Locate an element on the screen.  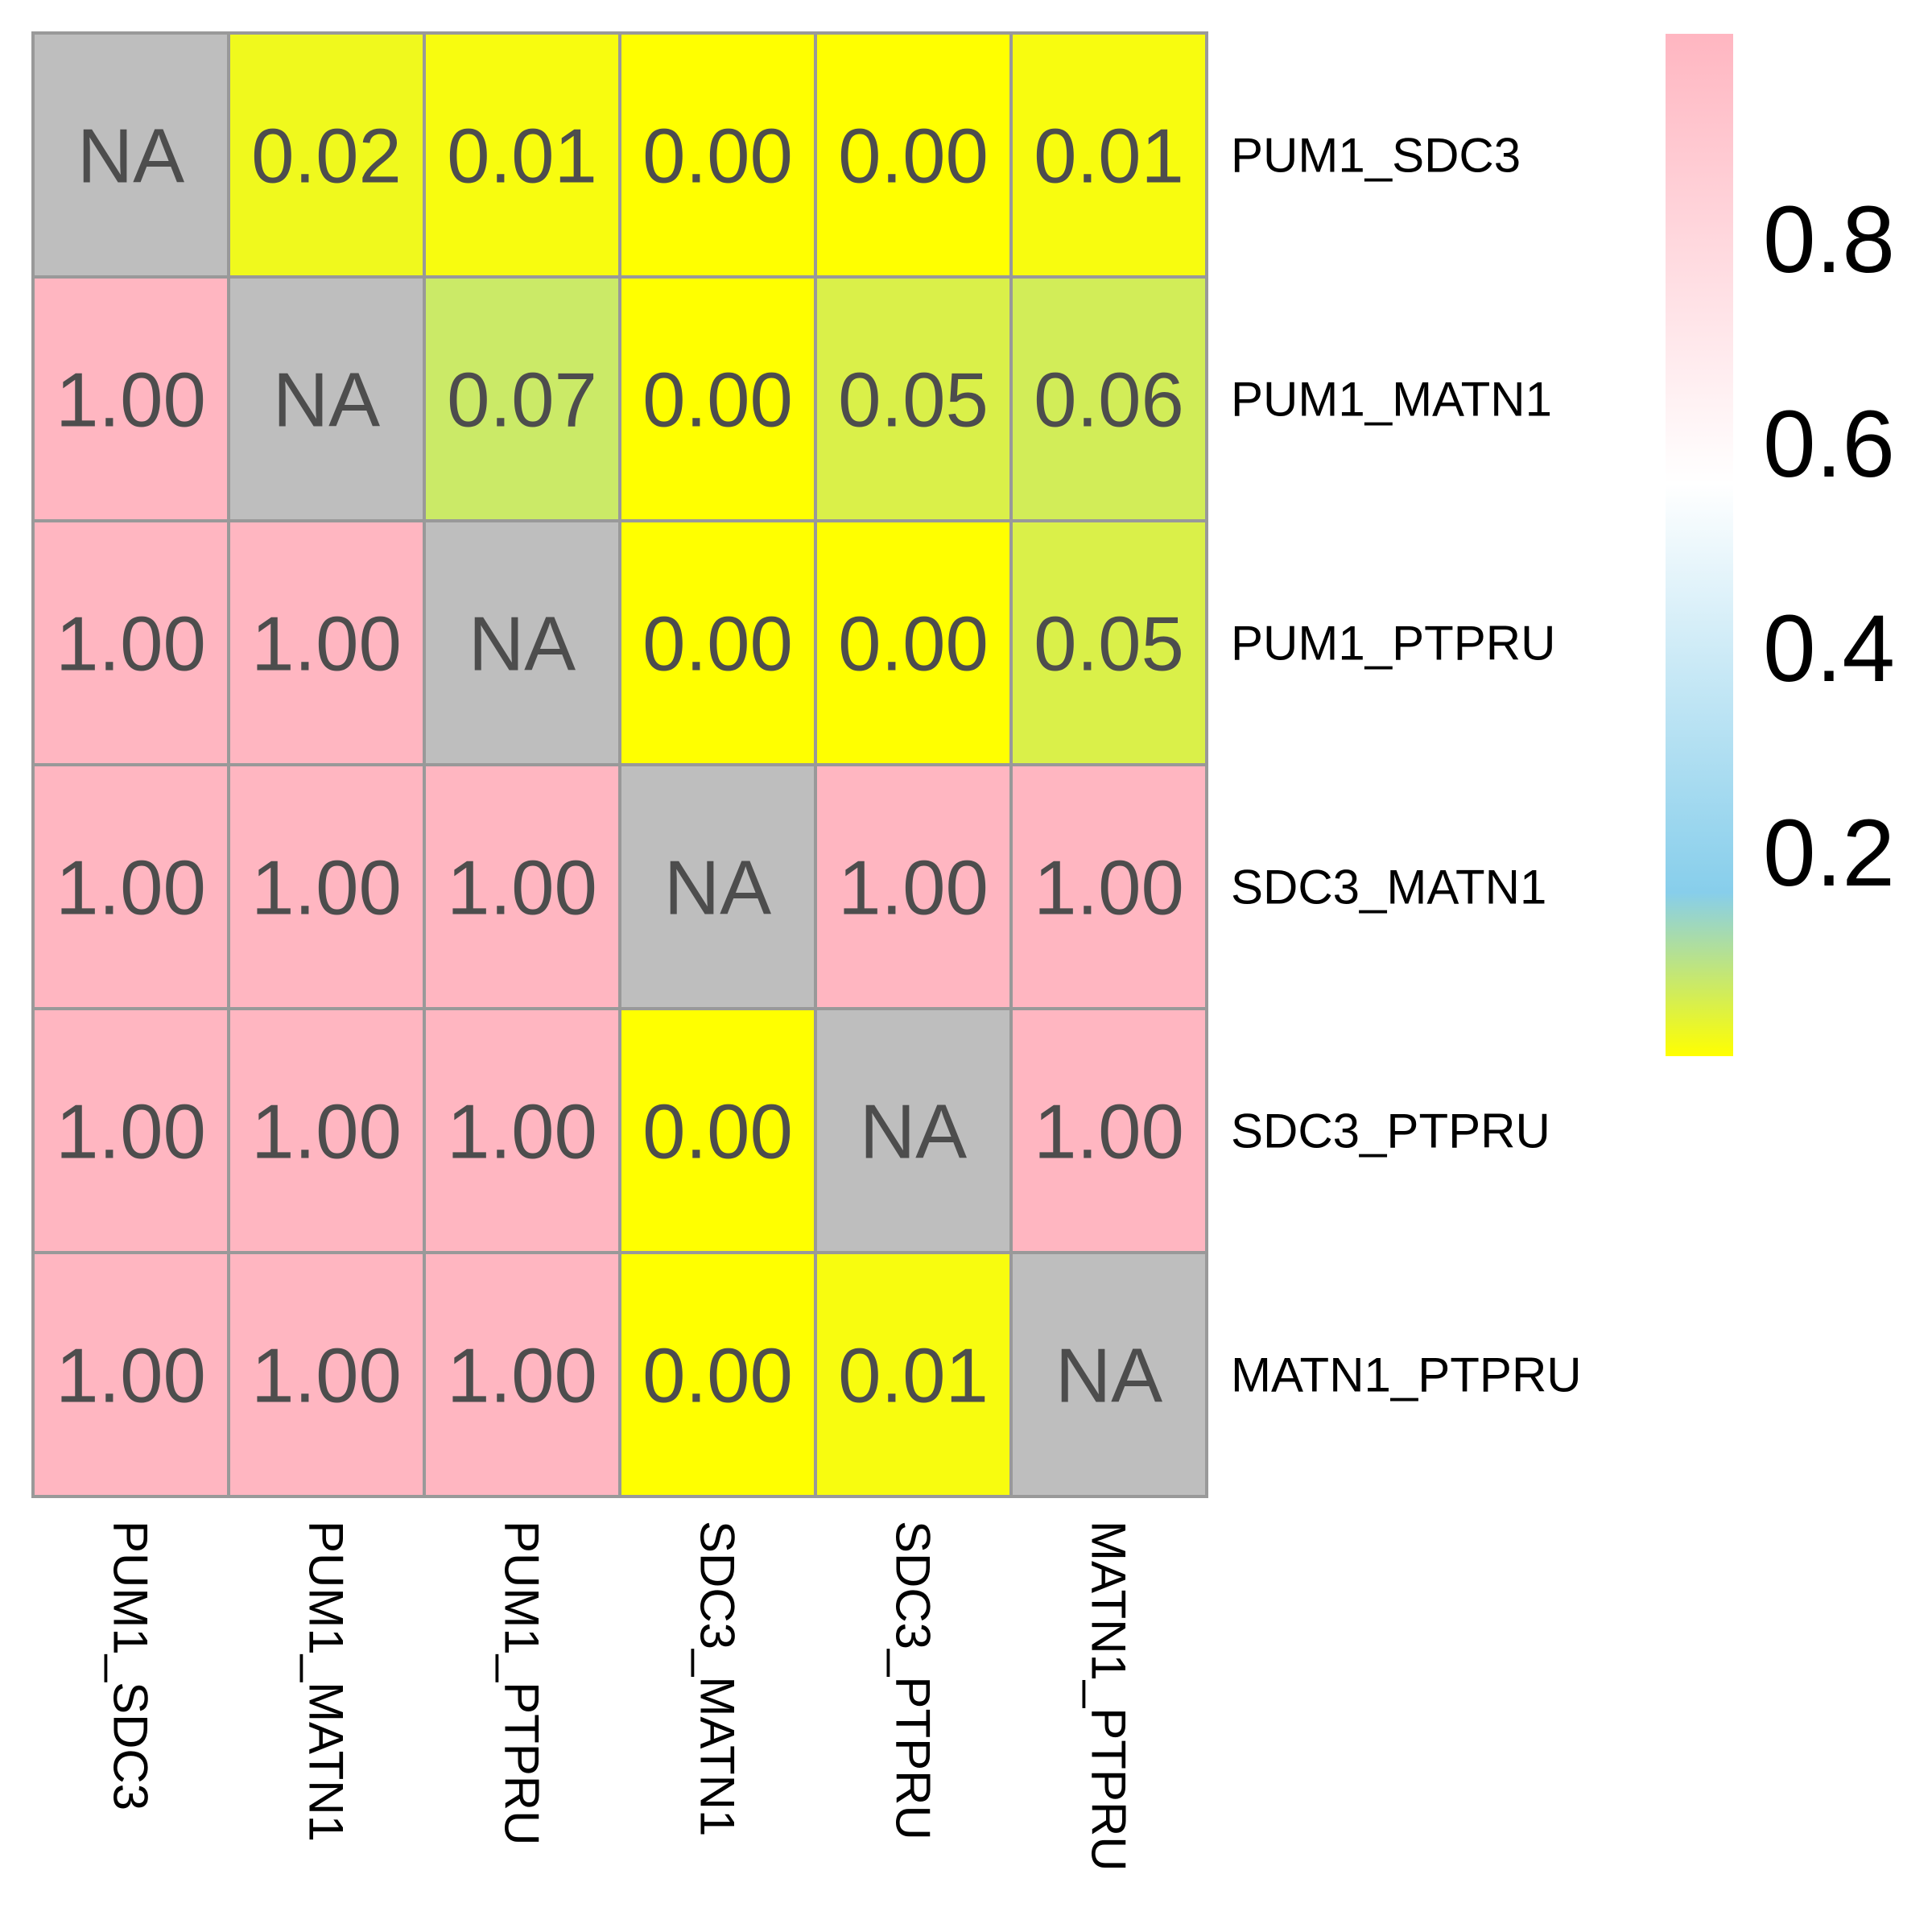
heatmap-cell: 0.02 is located at coordinates (326, 155).